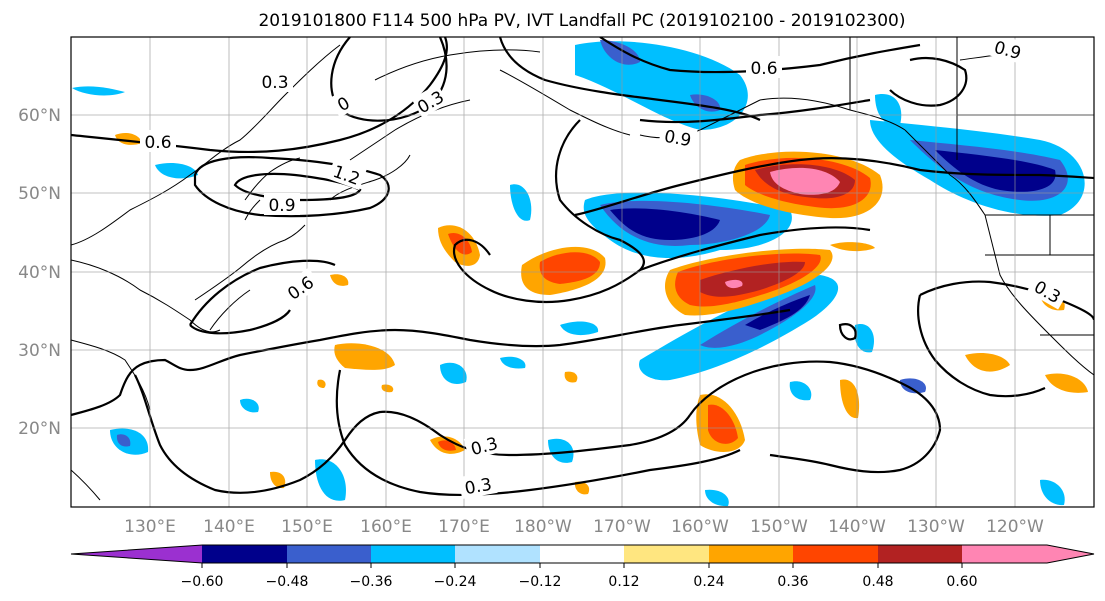  What do you see at coordinates (464, 527) in the screenshot?
I see `lon-label: 170°E` at bounding box center [464, 527].